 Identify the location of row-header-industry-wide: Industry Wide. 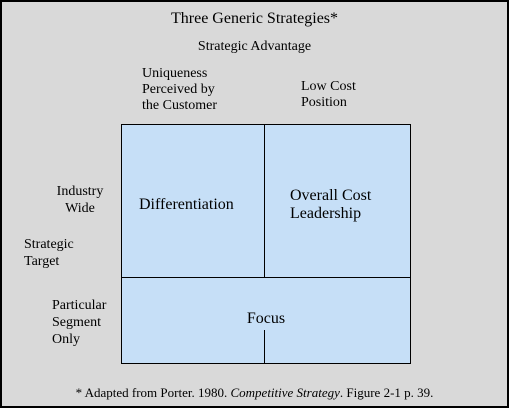
(80, 200).